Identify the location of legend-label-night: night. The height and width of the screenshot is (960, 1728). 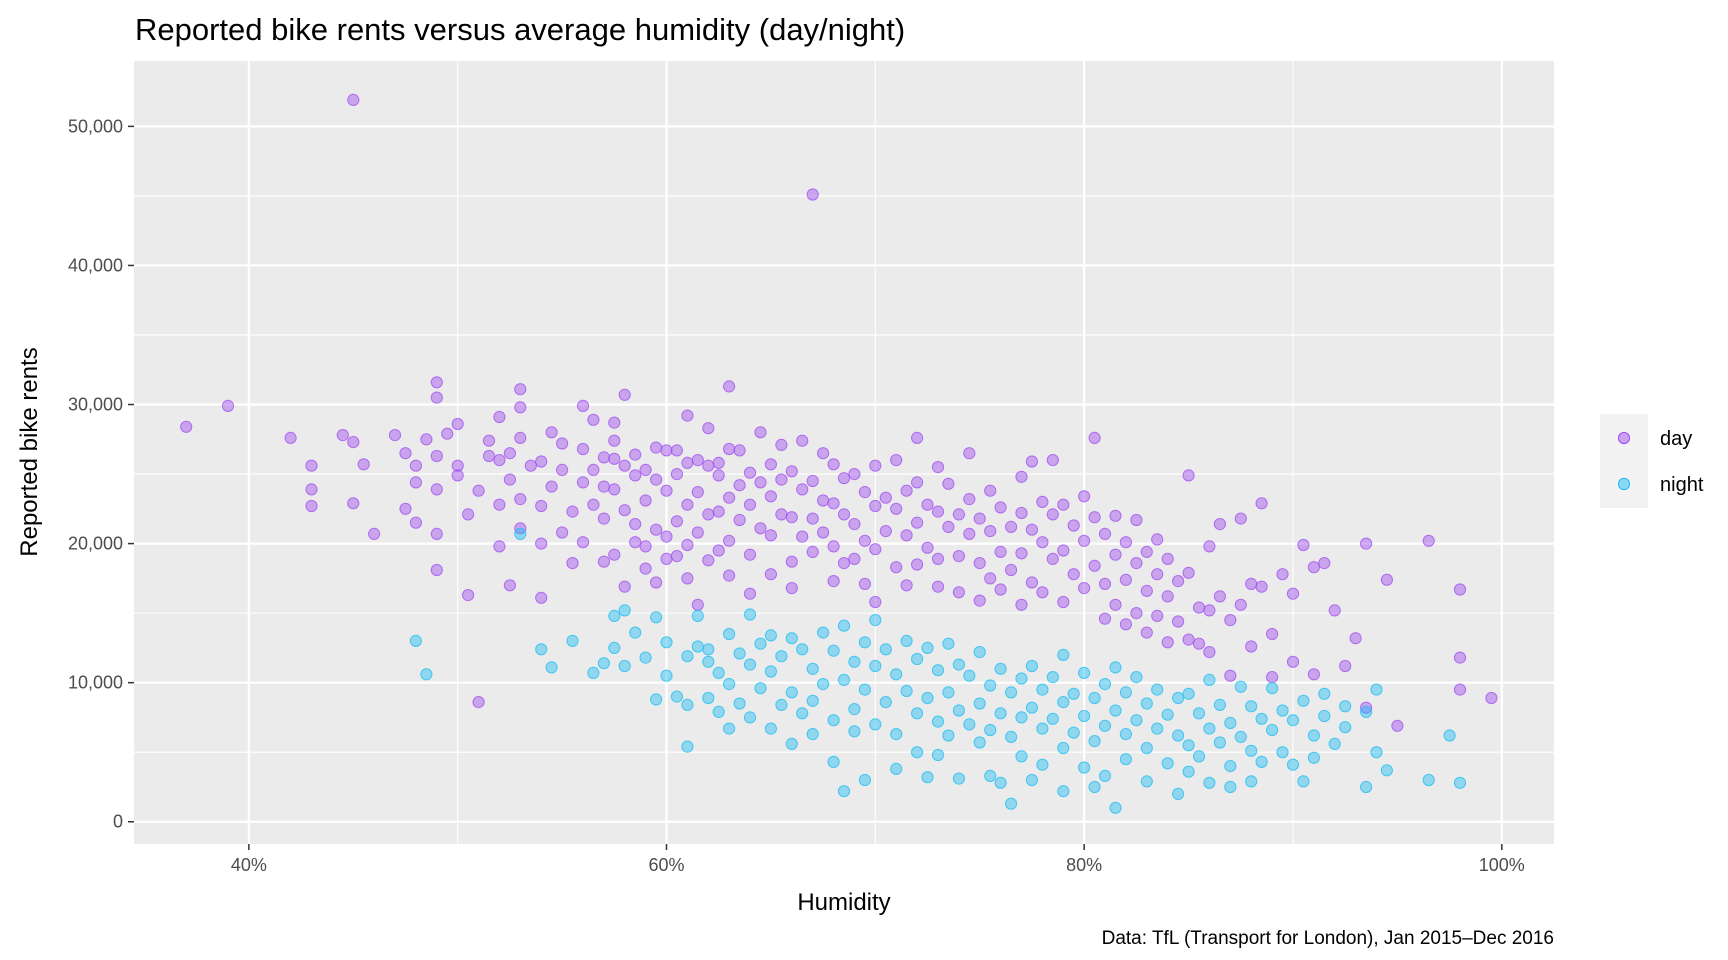
(1682, 485).